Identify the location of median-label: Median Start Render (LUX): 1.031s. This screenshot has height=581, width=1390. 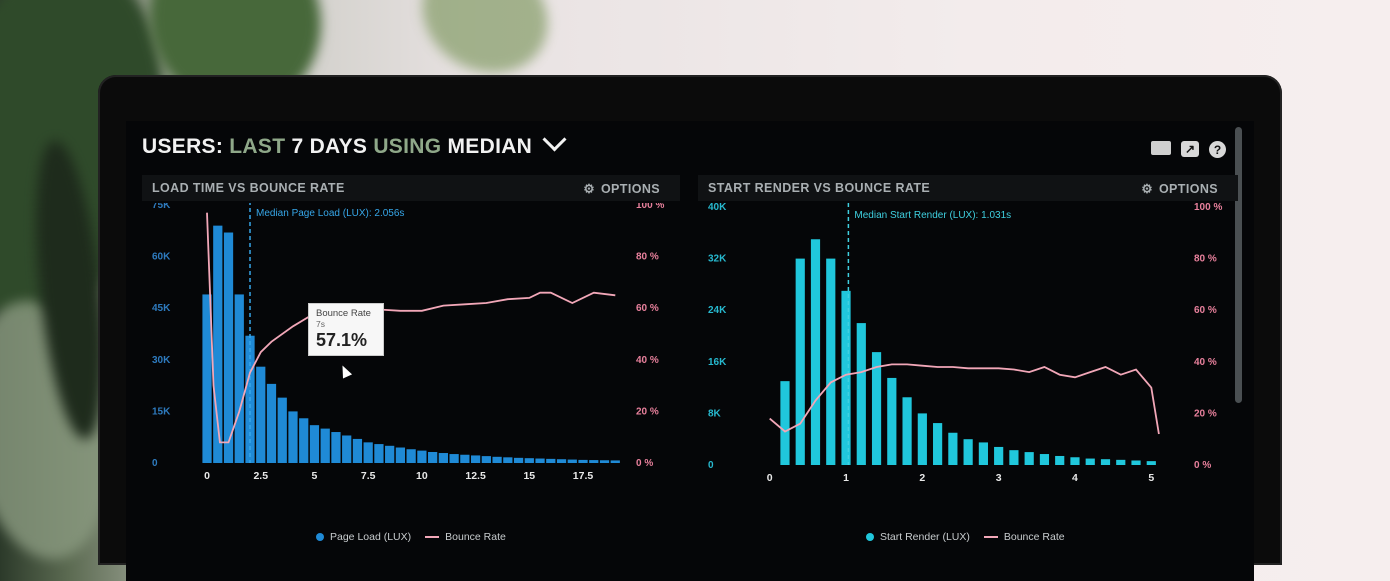
(932, 215).